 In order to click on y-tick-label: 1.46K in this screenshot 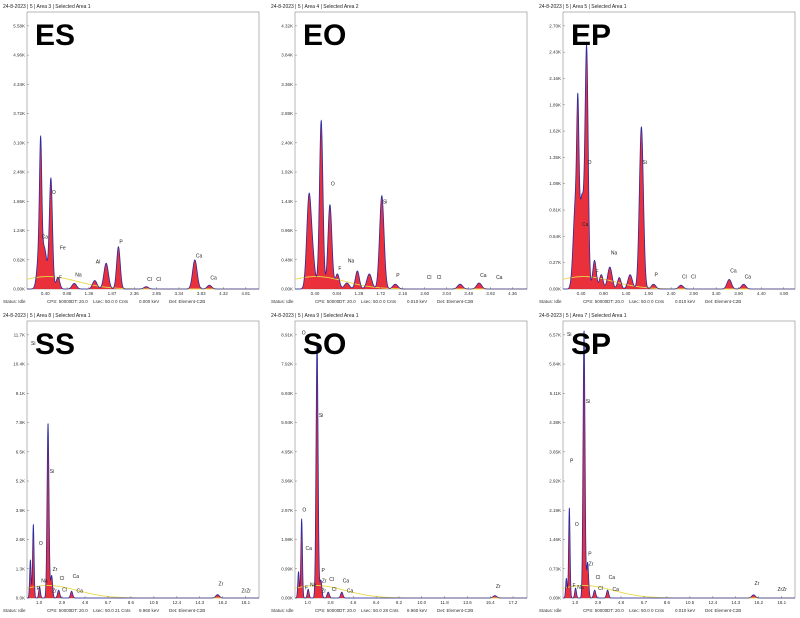, I will do `click(555, 539)`.